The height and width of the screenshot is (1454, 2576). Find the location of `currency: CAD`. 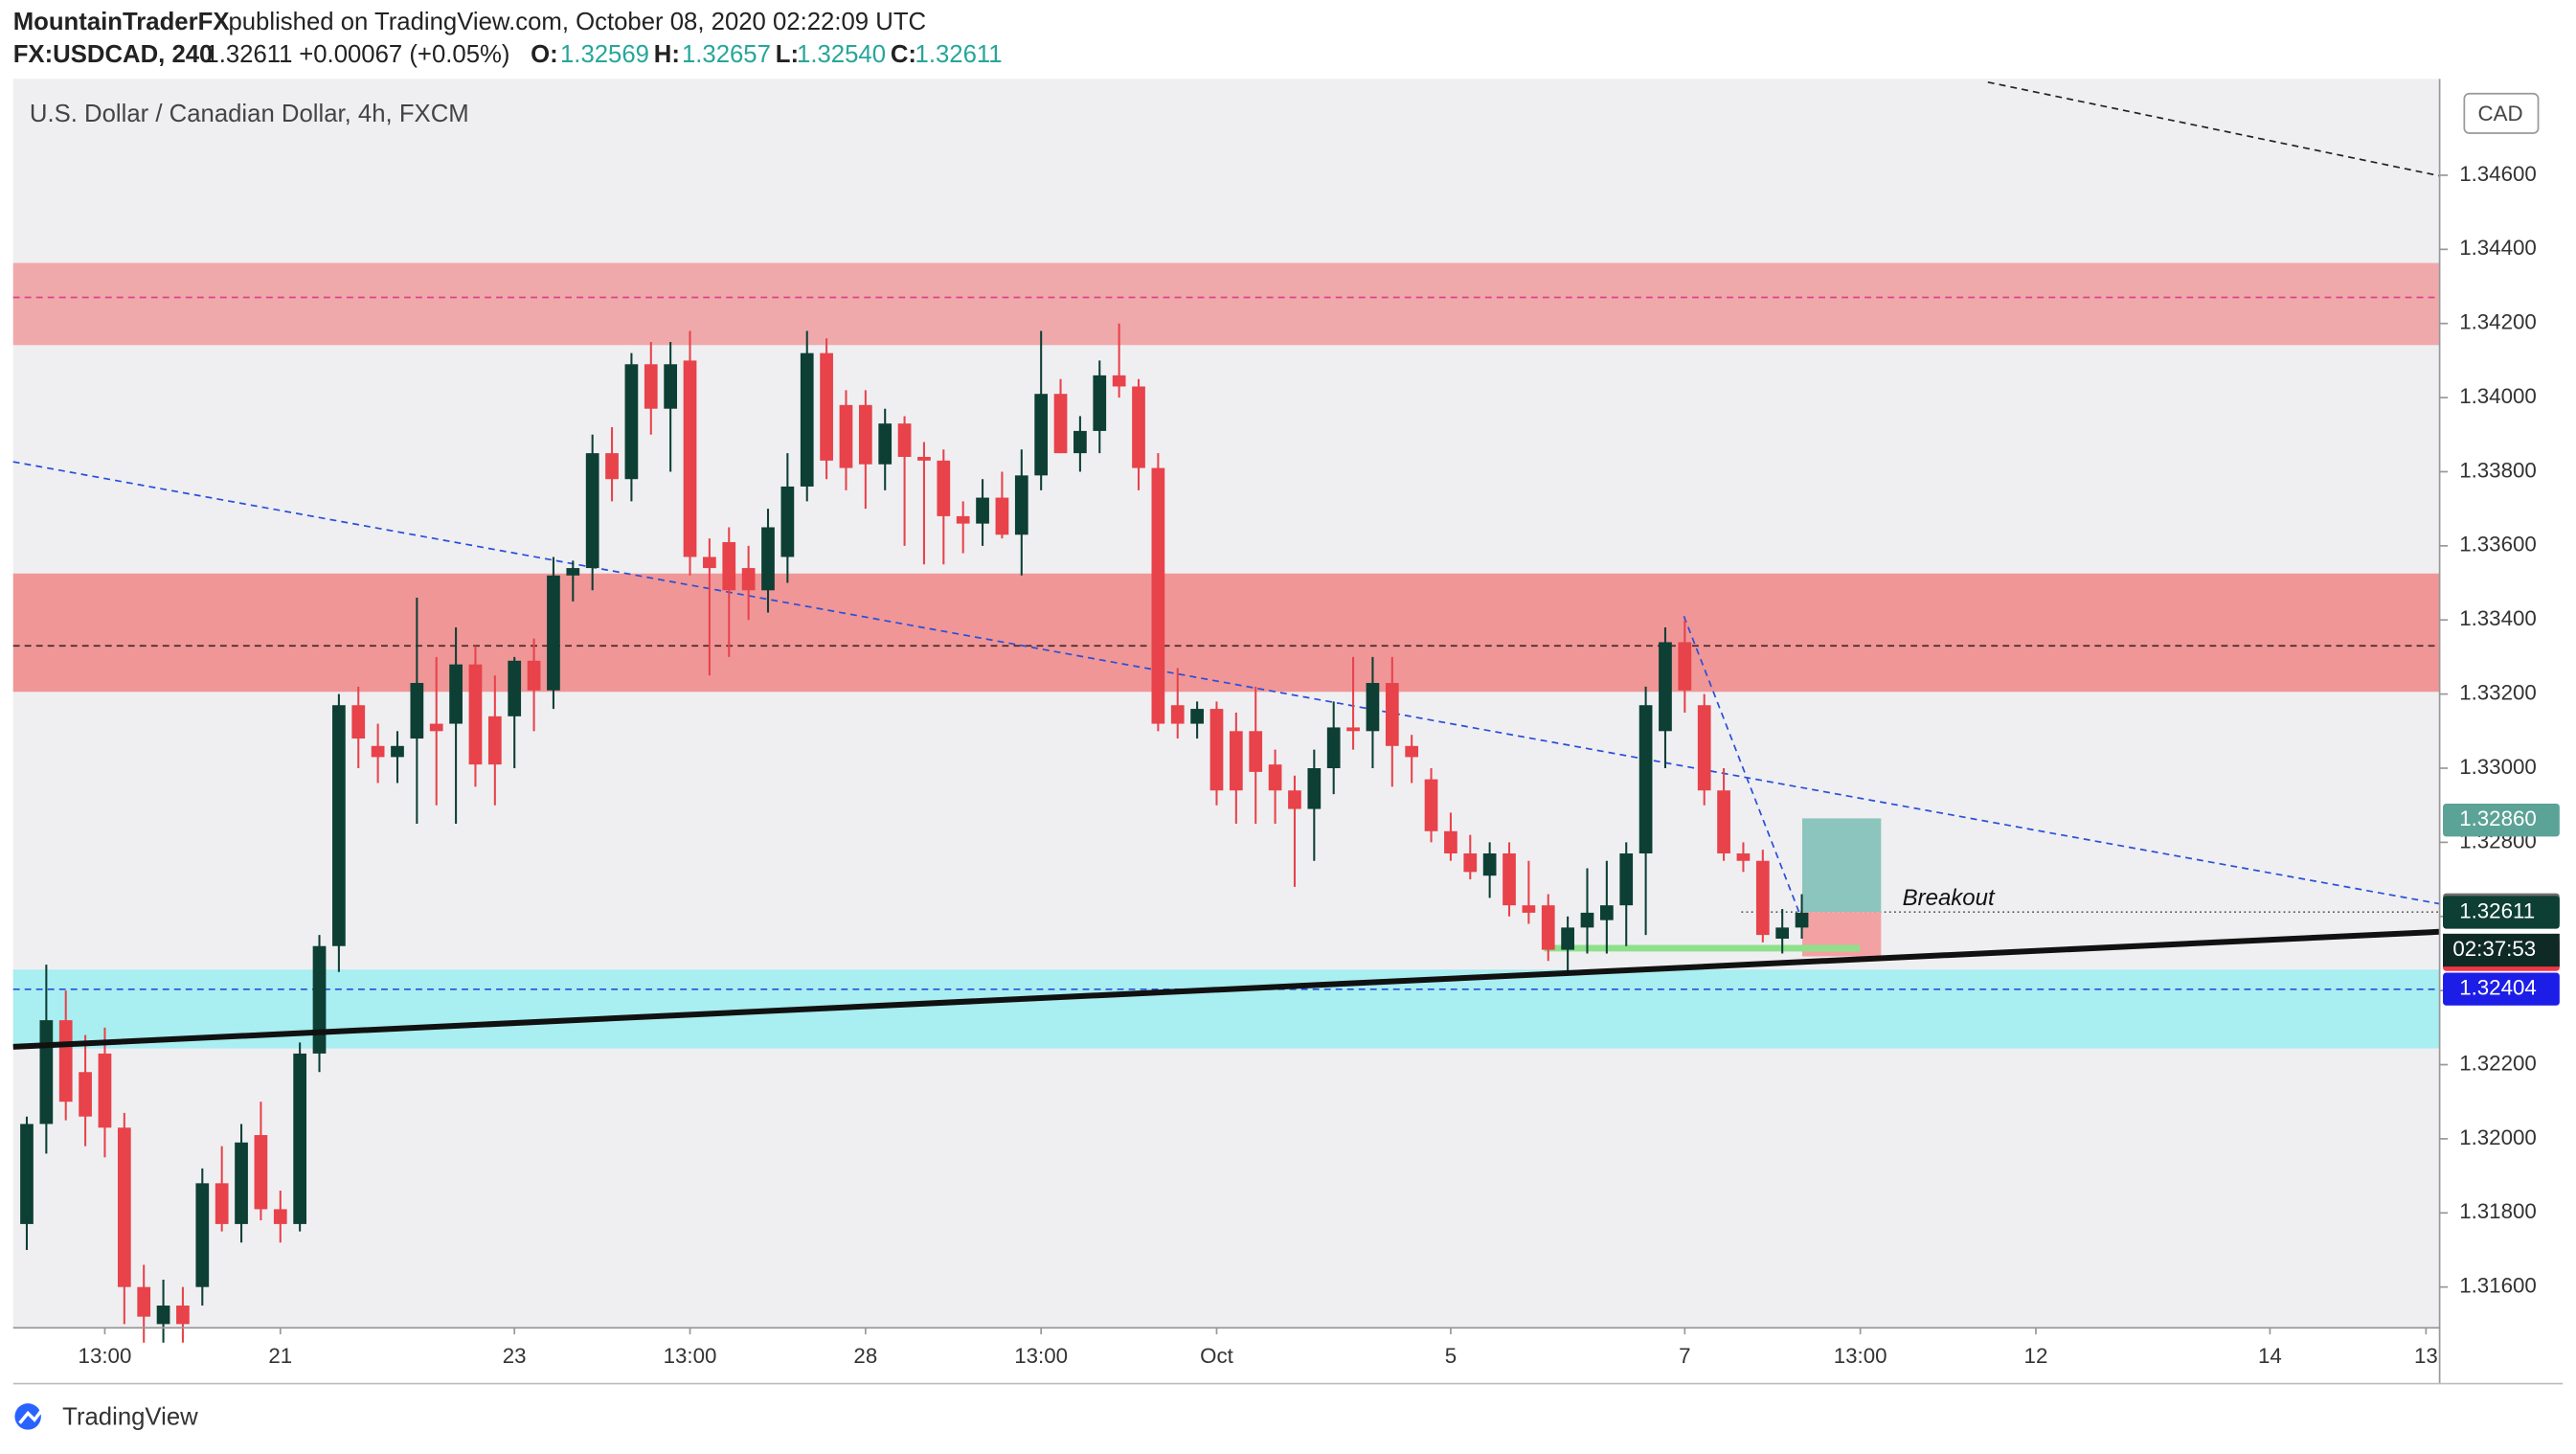

currency: CAD is located at coordinates (2500, 114).